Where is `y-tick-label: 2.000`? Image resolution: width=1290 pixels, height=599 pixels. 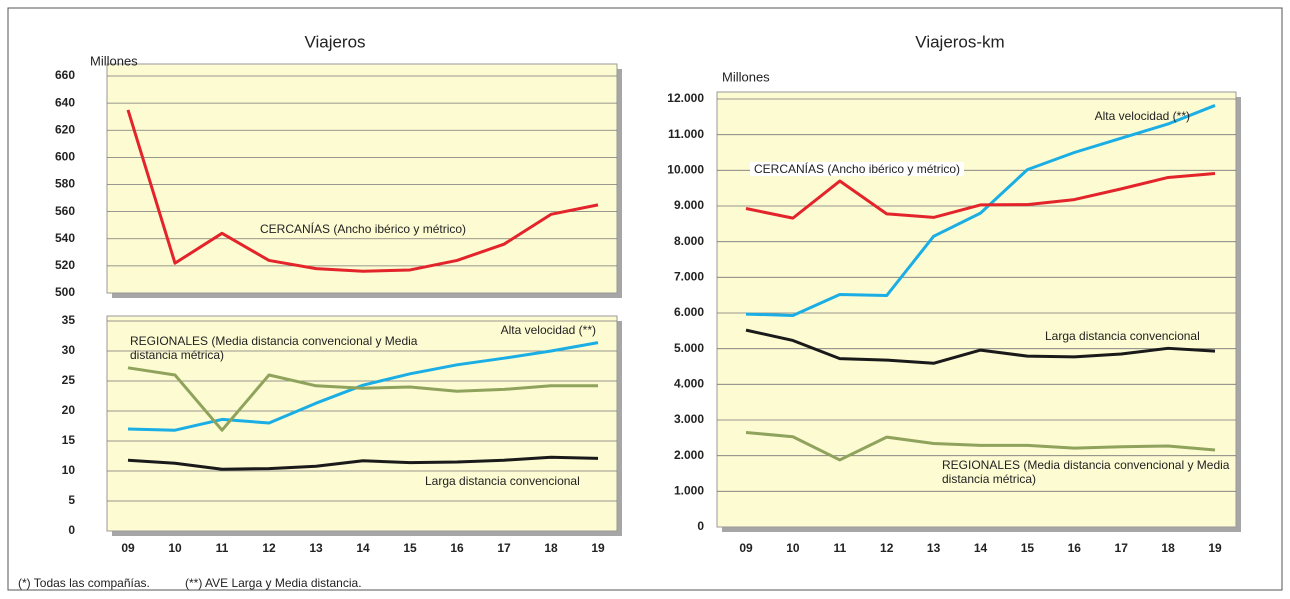
y-tick-label: 2.000 is located at coordinates (689, 455).